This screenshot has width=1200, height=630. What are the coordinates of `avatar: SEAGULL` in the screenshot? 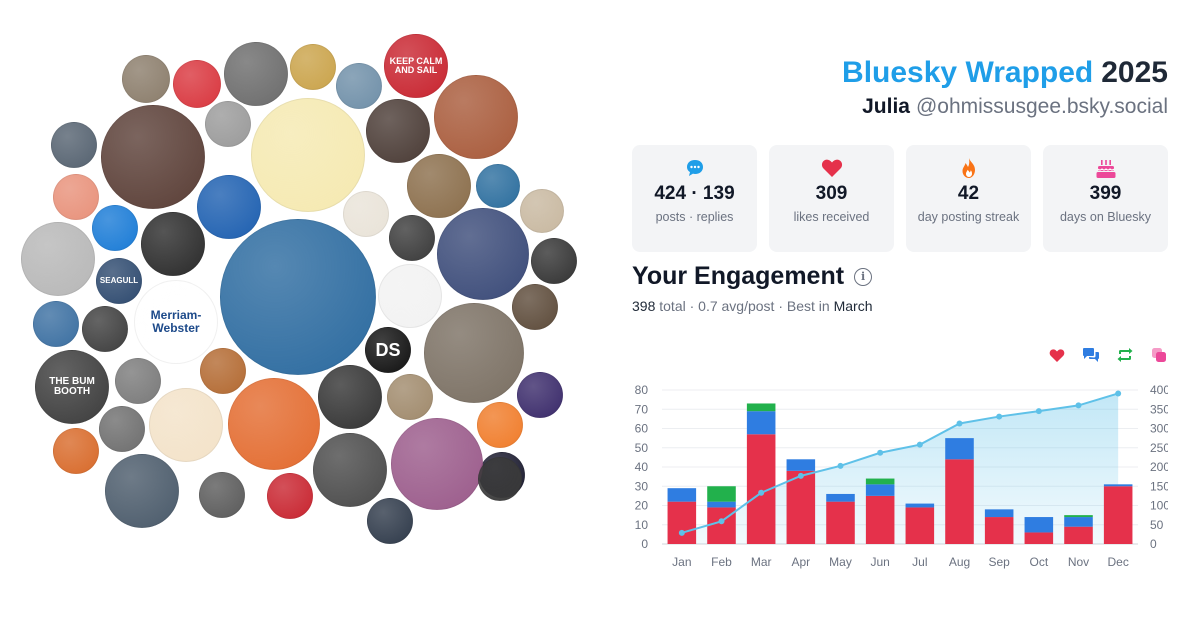 It's located at (119, 281).